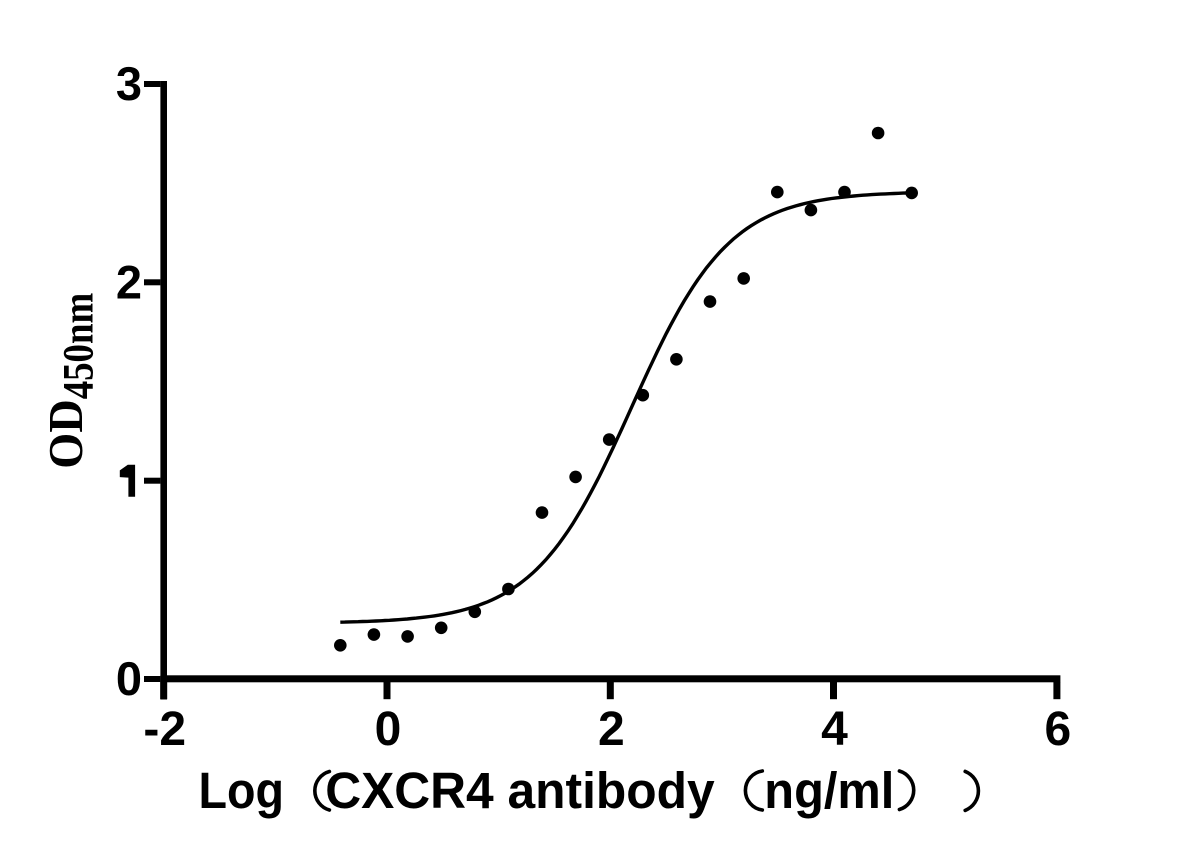 This screenshot has height=863, width=1193. Describe the element at coordinates (829, 790) in the screenshot. I see `svg-text: ng/ml` at that location.